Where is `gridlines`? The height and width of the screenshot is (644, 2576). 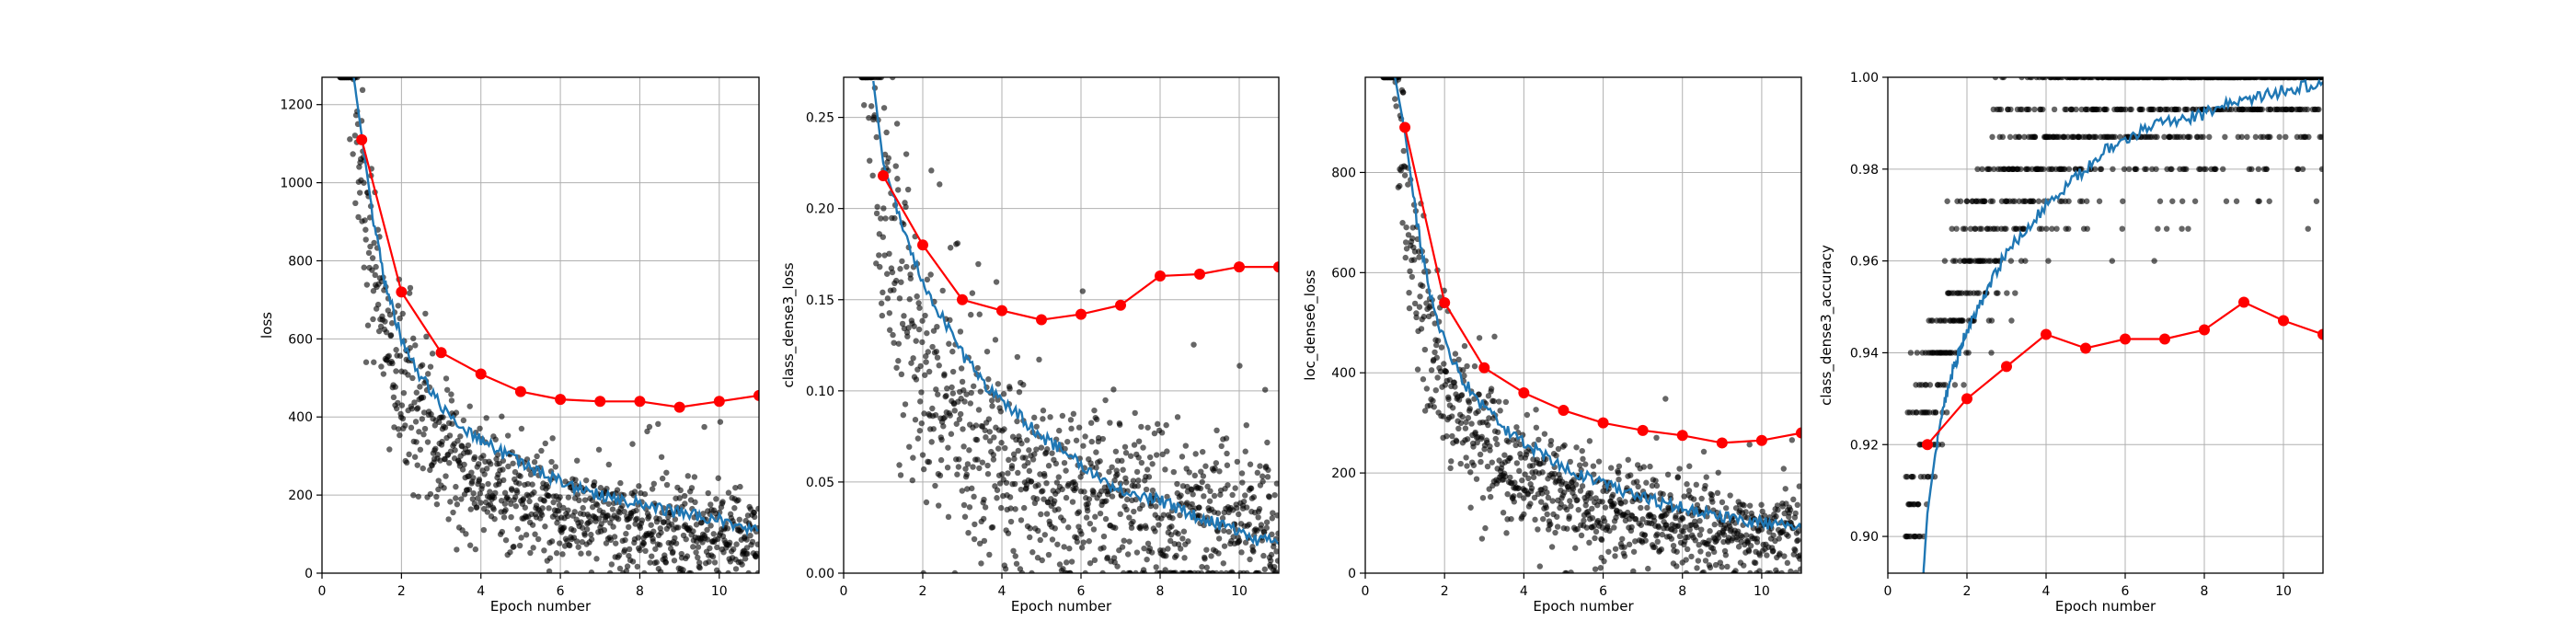
gridlines is located at coordinates (1061, 325).